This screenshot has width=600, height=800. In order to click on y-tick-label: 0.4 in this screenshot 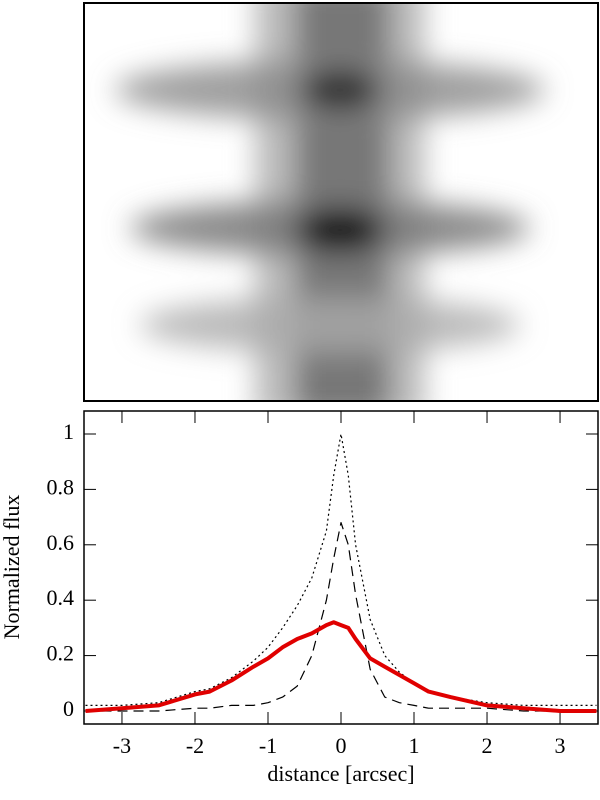, I will do `click(61, 597)`.